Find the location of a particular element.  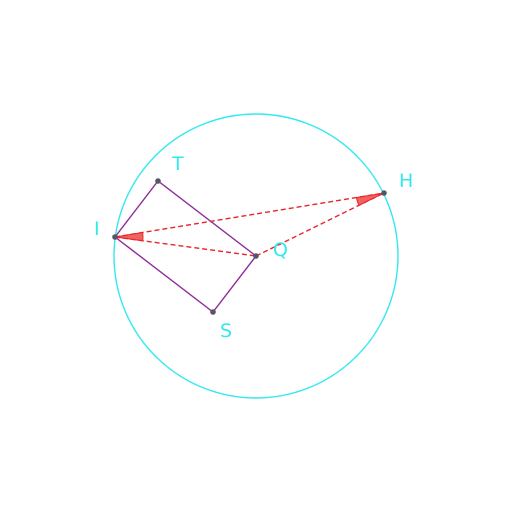

angle-marker-h is located at coordinates (370, 199).